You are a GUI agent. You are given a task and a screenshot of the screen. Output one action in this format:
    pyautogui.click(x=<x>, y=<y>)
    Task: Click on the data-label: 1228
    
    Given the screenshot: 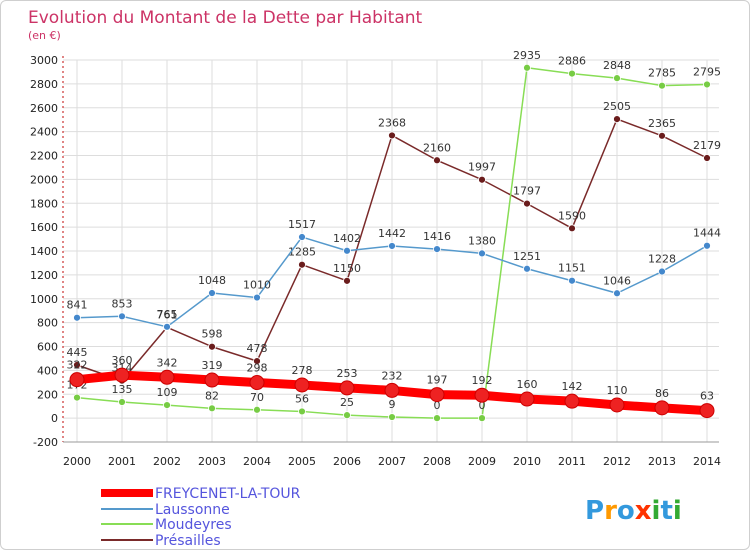 What is the action you would take?
    pyautogui.click(x=662, y=259)
    